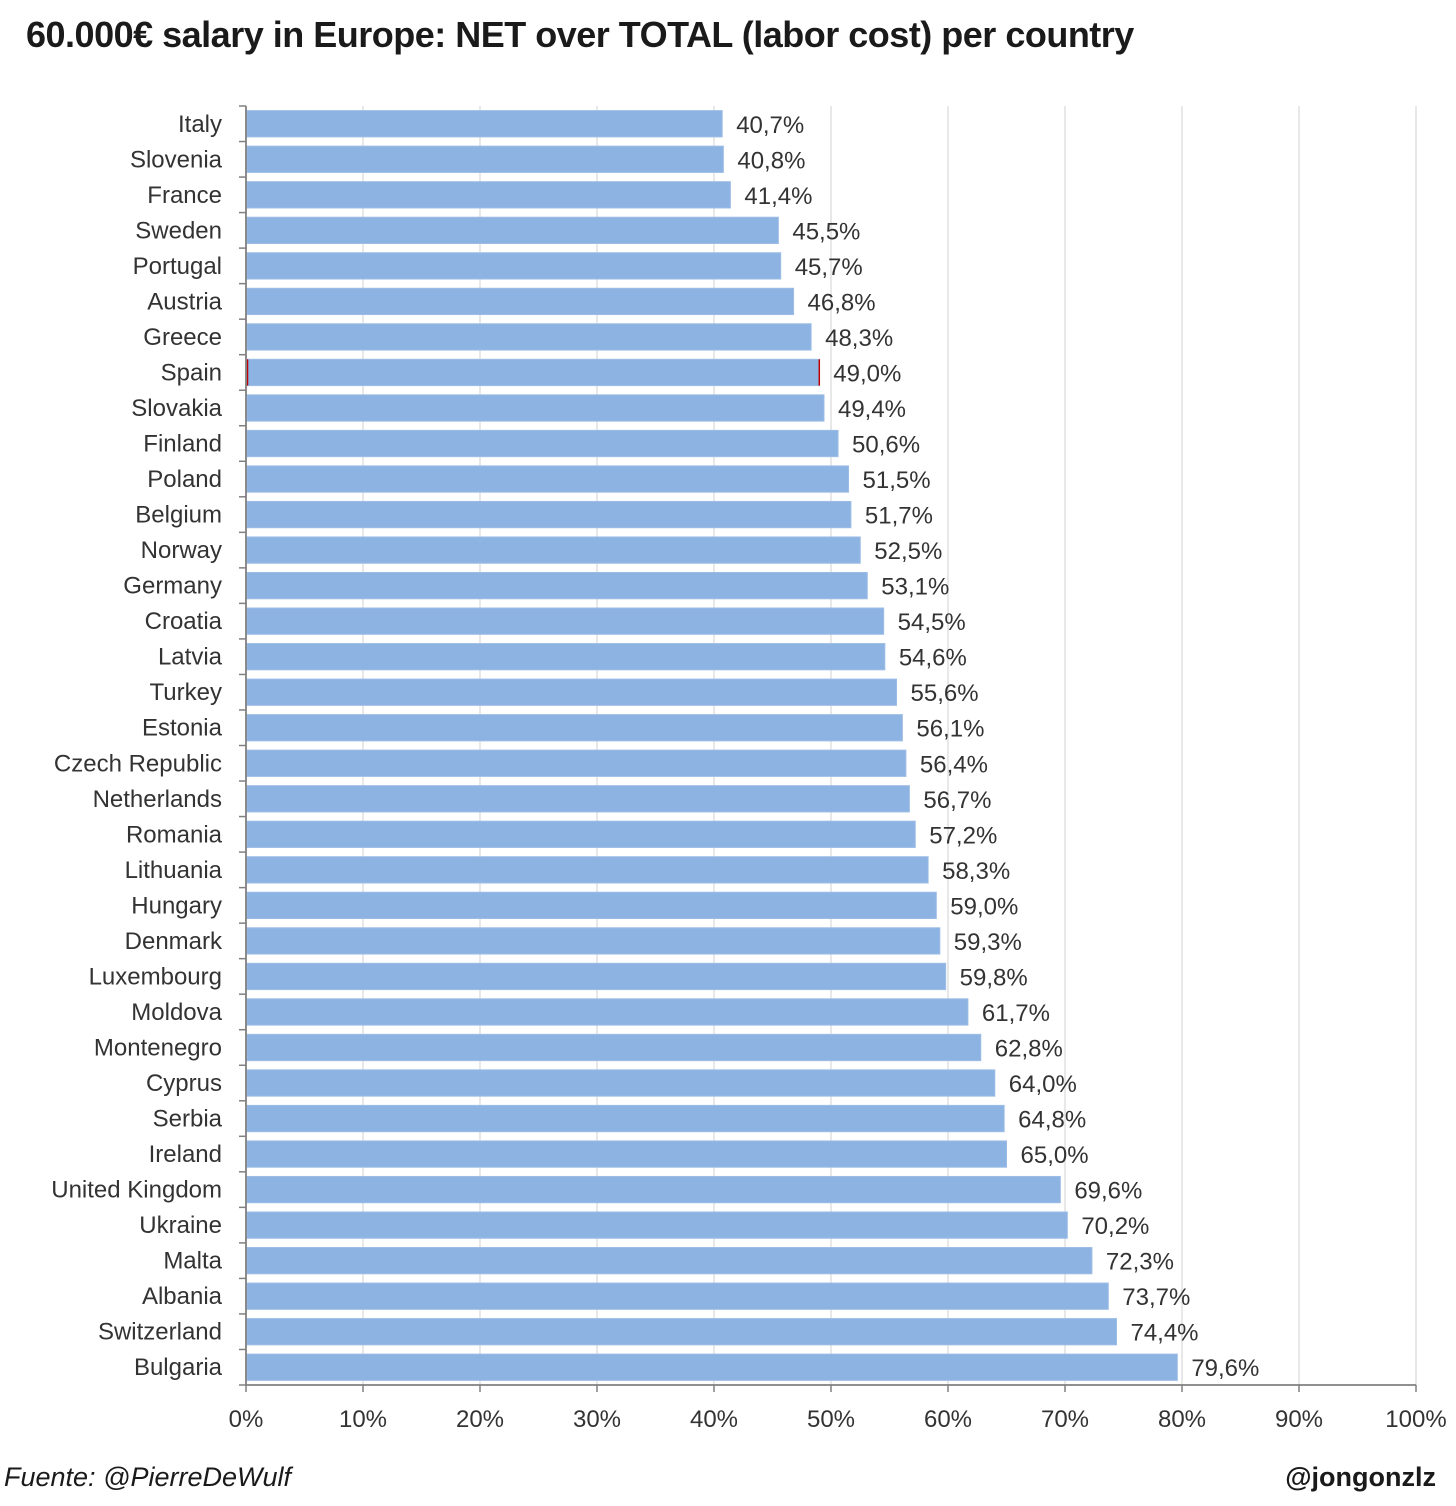  Describe the element at coordinates (886, 445) in the screenshot. I see `data-label: 50,6%` at that location.